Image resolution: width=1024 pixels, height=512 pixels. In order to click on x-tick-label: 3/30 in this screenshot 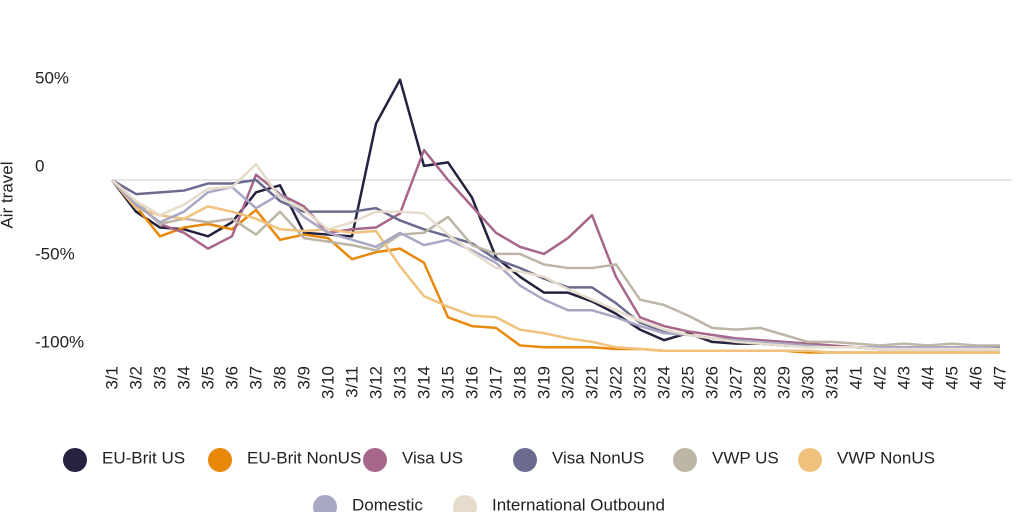, I will do `click(807, 382)`.